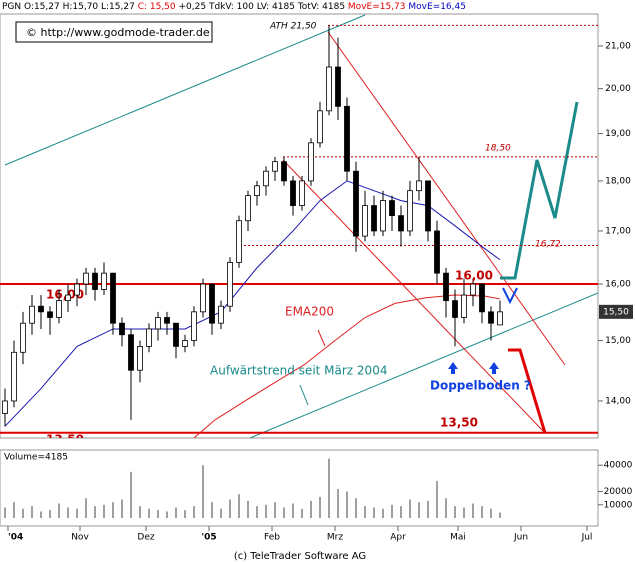 The width and height of the screenshot is (635, 563). Describe the element at coordinates (618, 231) in the screenshot. I see `y-tick-label: 17,00` at that location.